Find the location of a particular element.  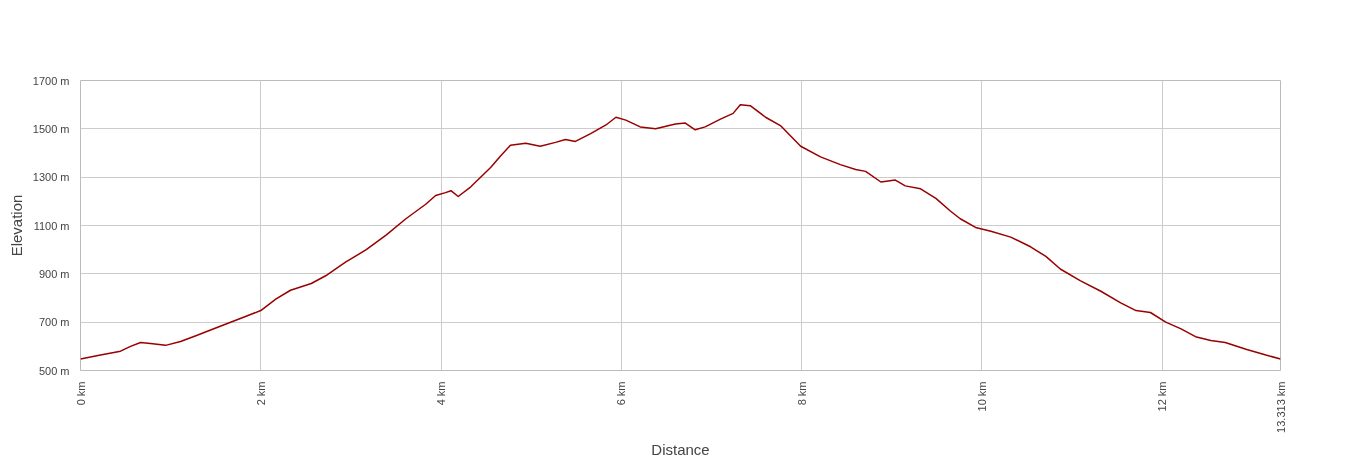

y-tick-label: 1700 m is located at coordinates (51, 80).